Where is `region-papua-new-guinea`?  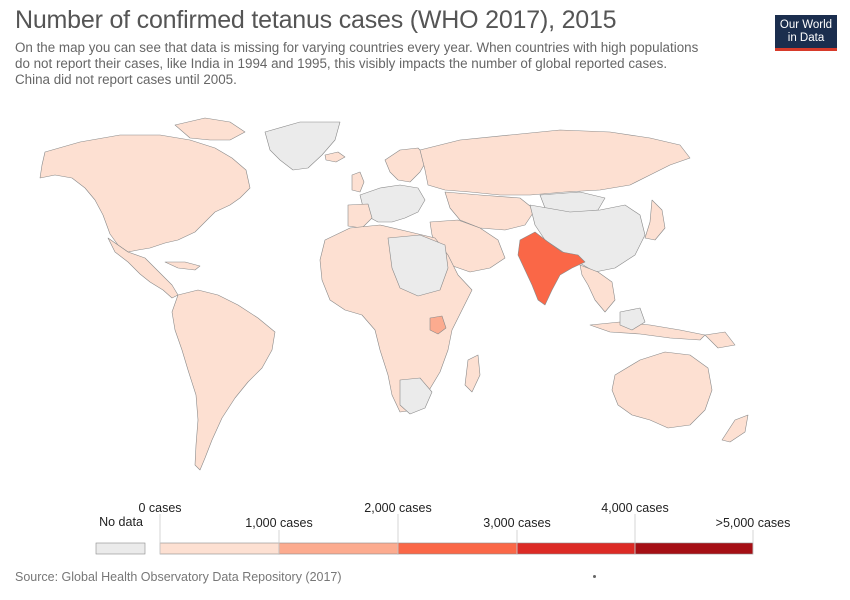 region-papua-new-guinea is located at coordinates (720, 340).